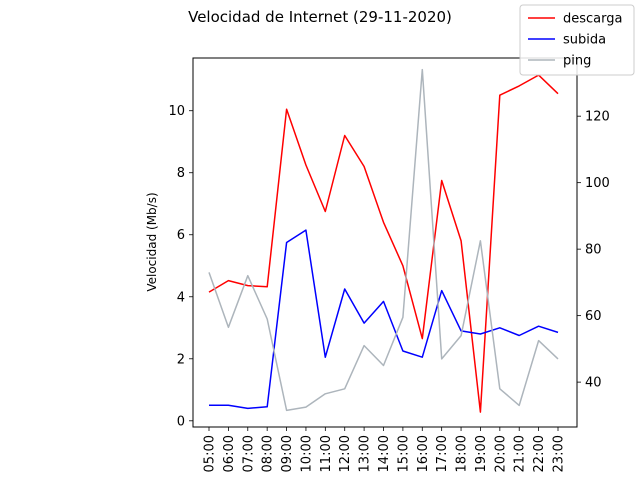 The image size is (640, 480). Describe the element at coordinates (345, 453) in the screenshot. I see `x-tick-label: 12:00` at that location.